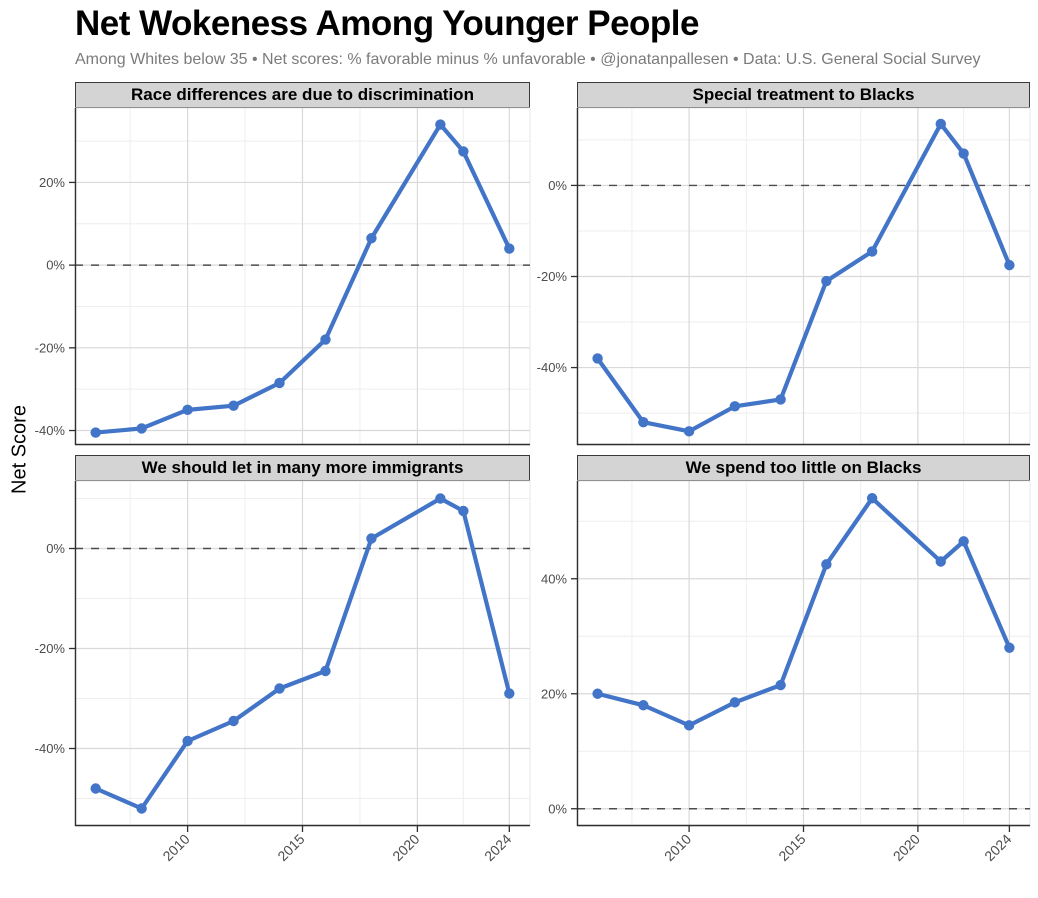 Image resolution: width=1038 pixels, height=898 pixels. Describe the element at coordinates (19, 449) in the screenshot. I see `y-axis-label: Net Score` at that location.